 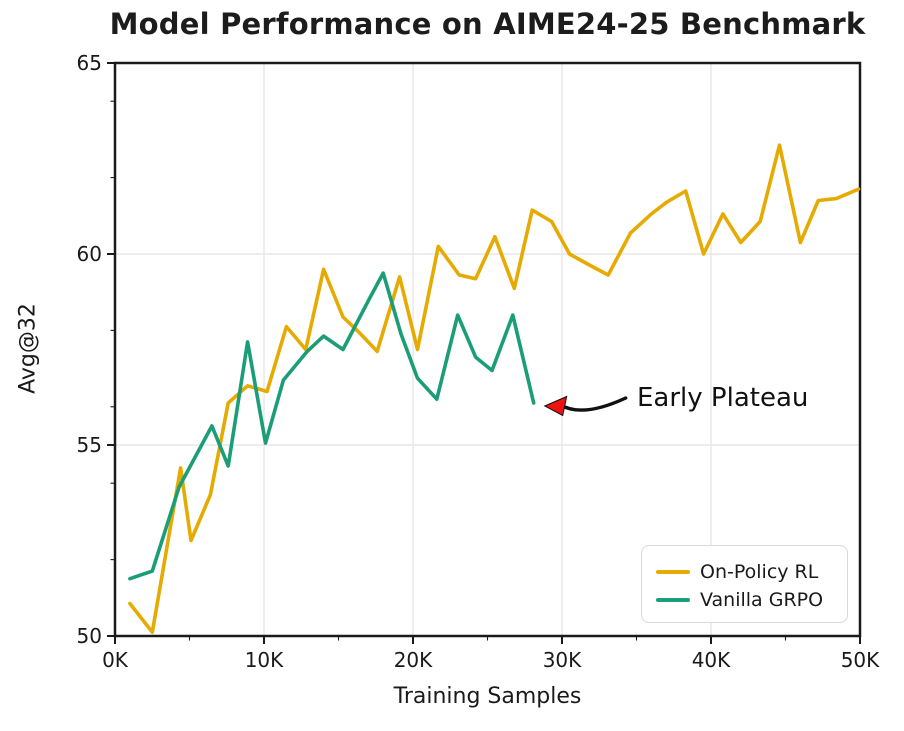 I want to click on legend: On-Policy RL Vanilla GRPO, so click(x=744, y=584).